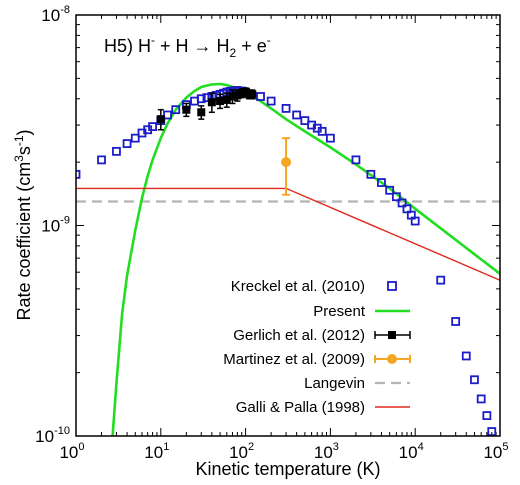 This screenshot has width=520, height=485. I want to click on legend-symbol-kreckel, so click(392, 286).